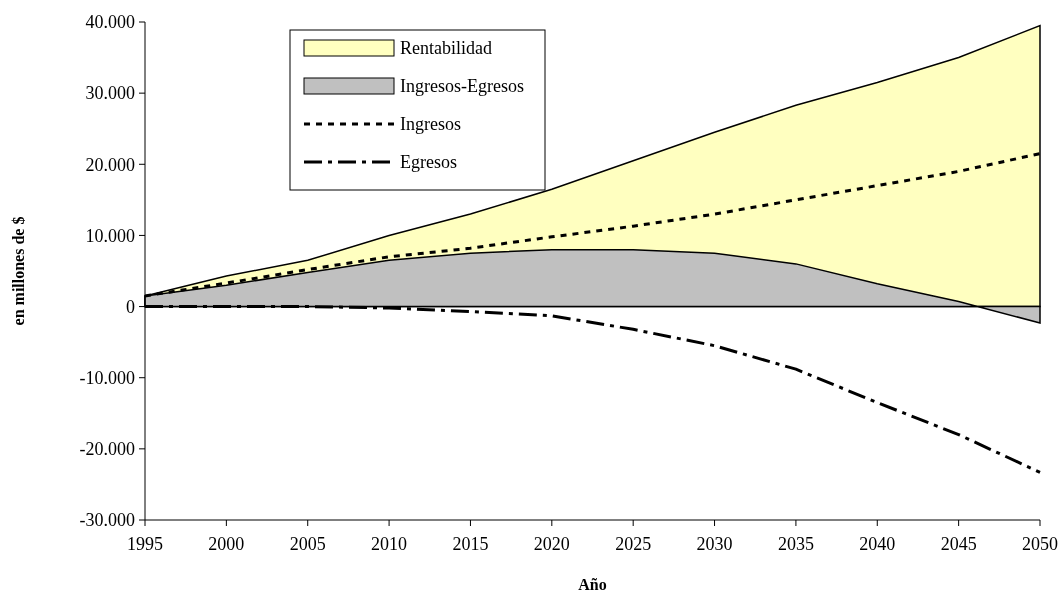  I want to click on x-tick-label: 2045, so click(958, 544).